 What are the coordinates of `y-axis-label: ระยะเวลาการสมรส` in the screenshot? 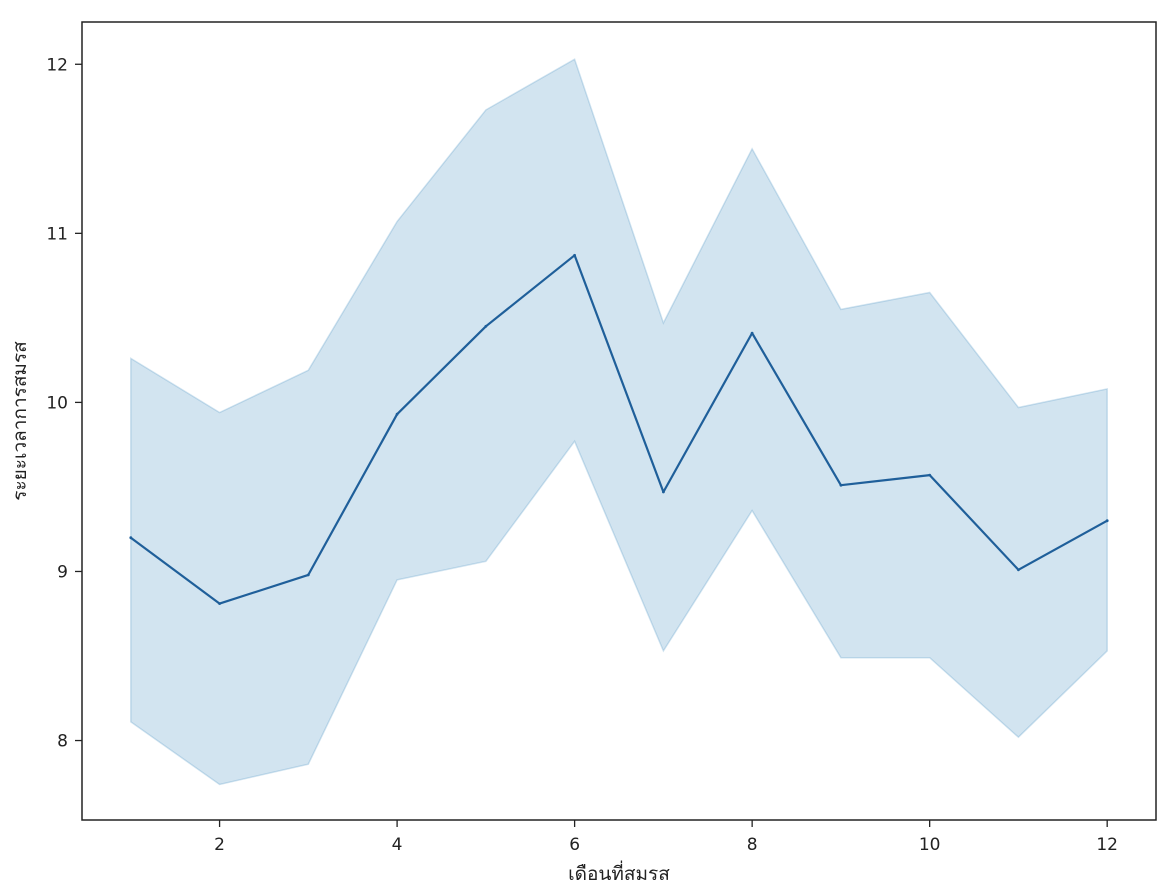 It's located at (20, 421).